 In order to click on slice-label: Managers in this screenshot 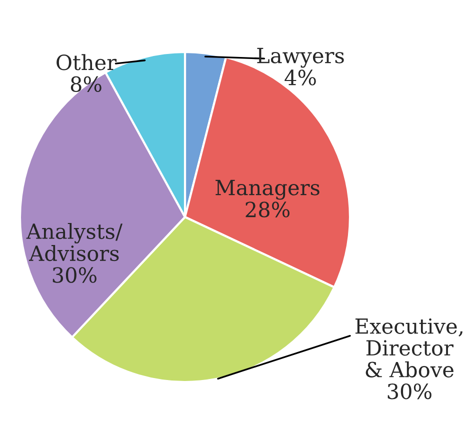, I will do `click(268, 190)`.